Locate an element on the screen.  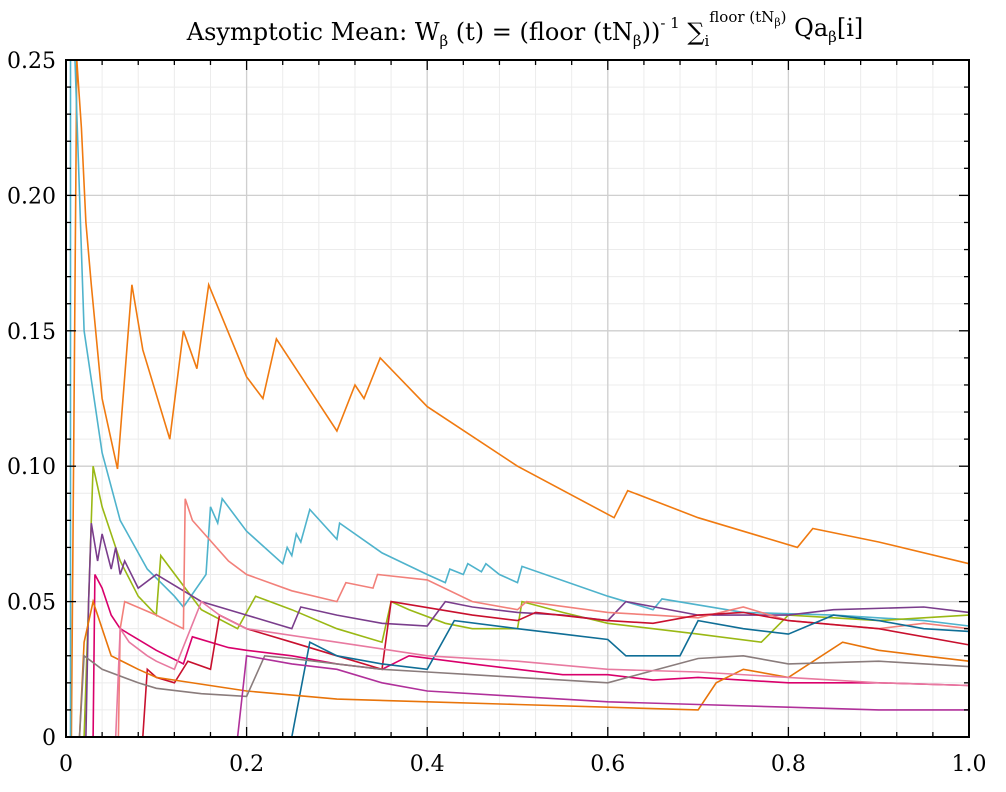
x-tick-labels: 0 0.2 0.4 0.6 0.8 1.0 is located at coordinates (523, 764).